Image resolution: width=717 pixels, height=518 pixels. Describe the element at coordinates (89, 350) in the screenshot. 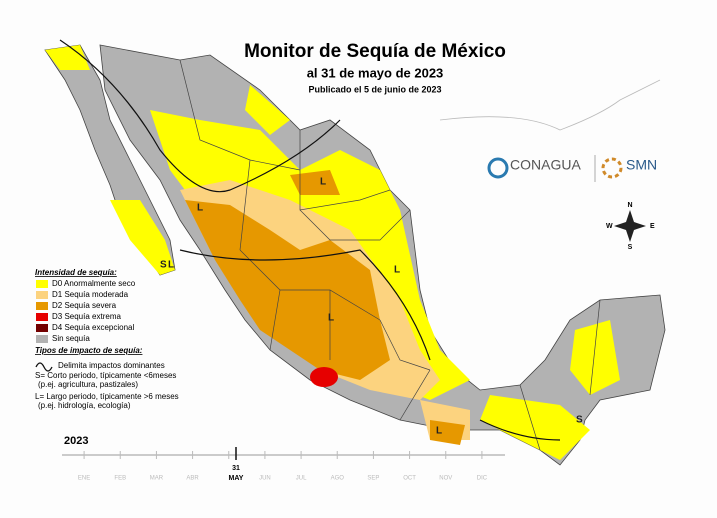

I see `impact-title: Tipos de impacto de sequía:` at that location.